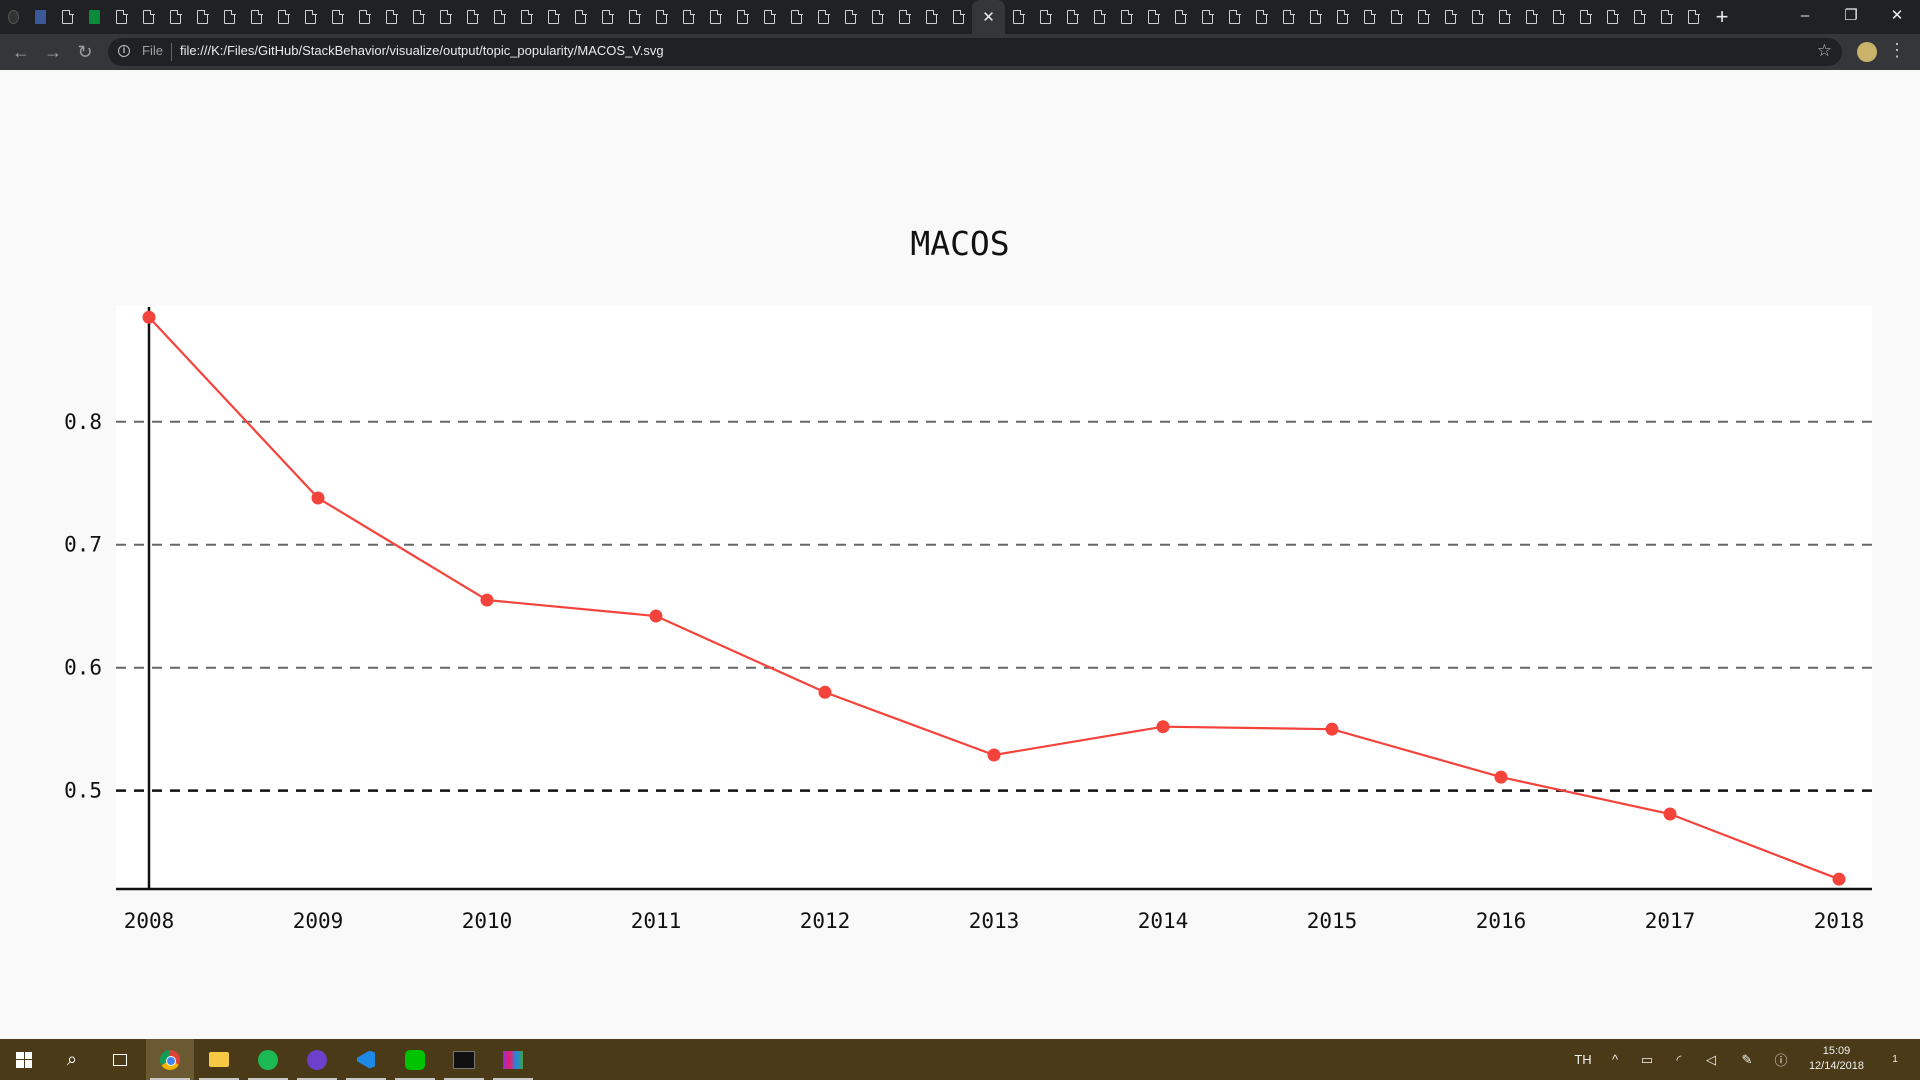 Image resolution: width=1920 pixels, height=1080 pixels. Describe the element at coordinates (53, 51) in the screenshot. I see `forward-button: →` at that location.